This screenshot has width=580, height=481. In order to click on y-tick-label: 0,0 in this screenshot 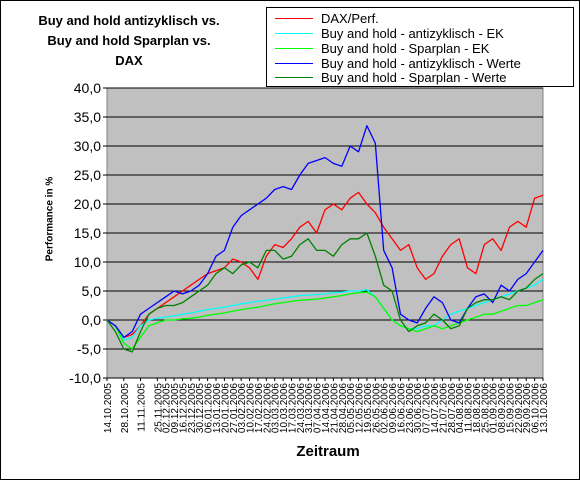, I will do `click(92, 320)`.